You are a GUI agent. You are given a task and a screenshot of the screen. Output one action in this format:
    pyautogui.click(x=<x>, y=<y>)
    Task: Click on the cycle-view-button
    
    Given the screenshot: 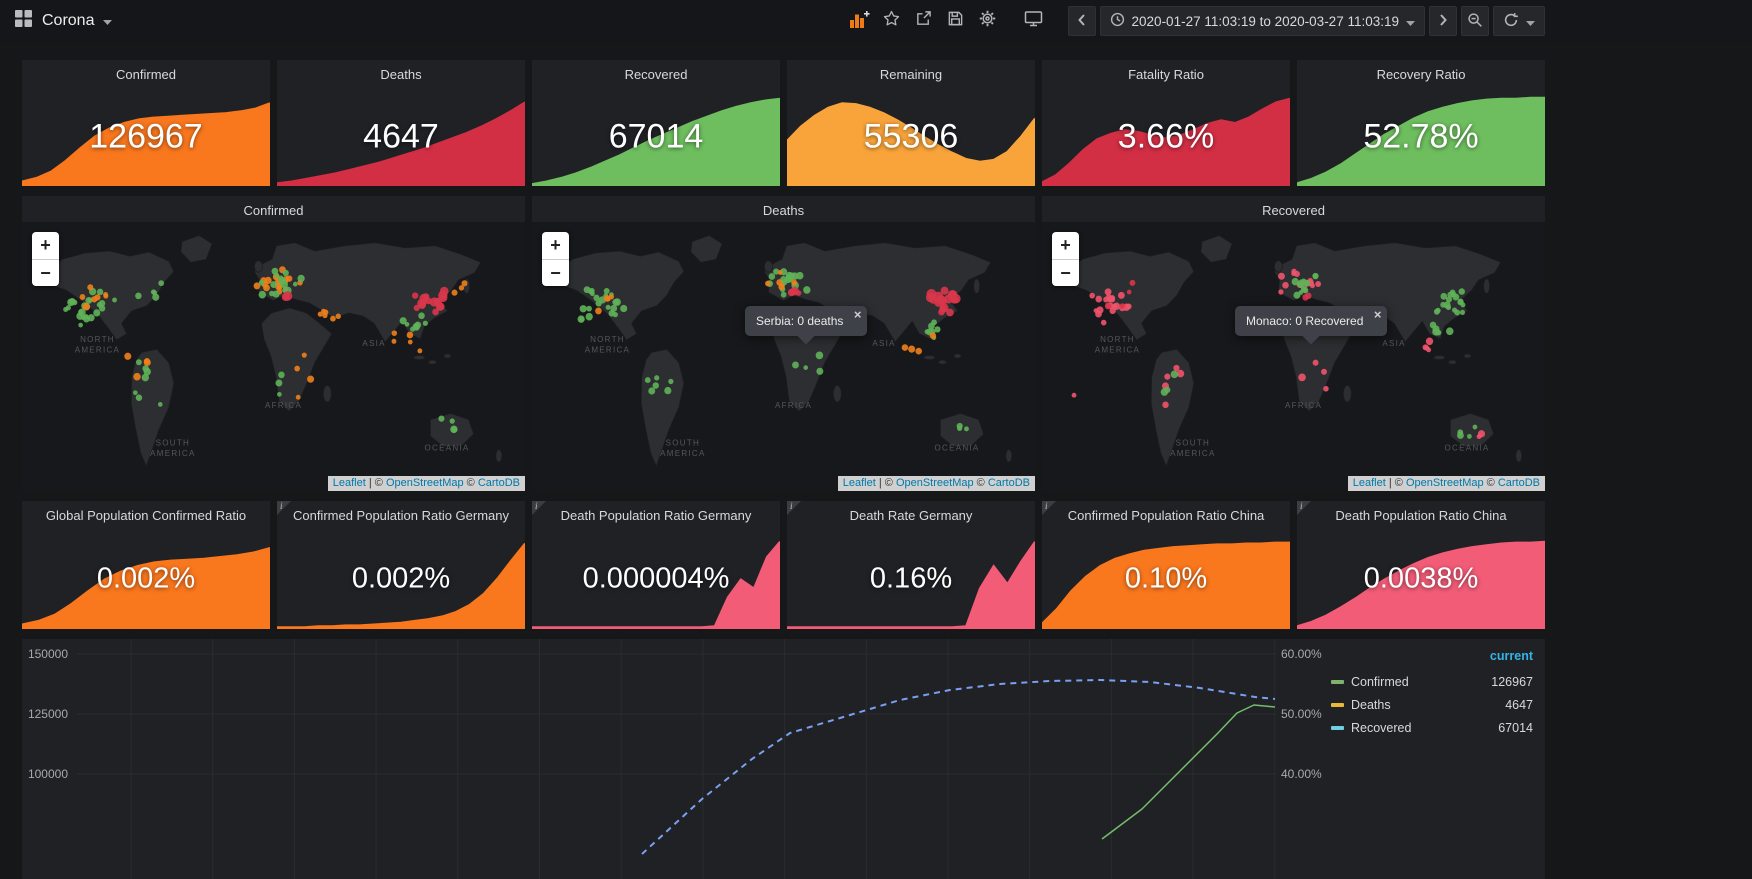 What is the action you would take?
    pyautogui.click(x=1034, y=21)
    